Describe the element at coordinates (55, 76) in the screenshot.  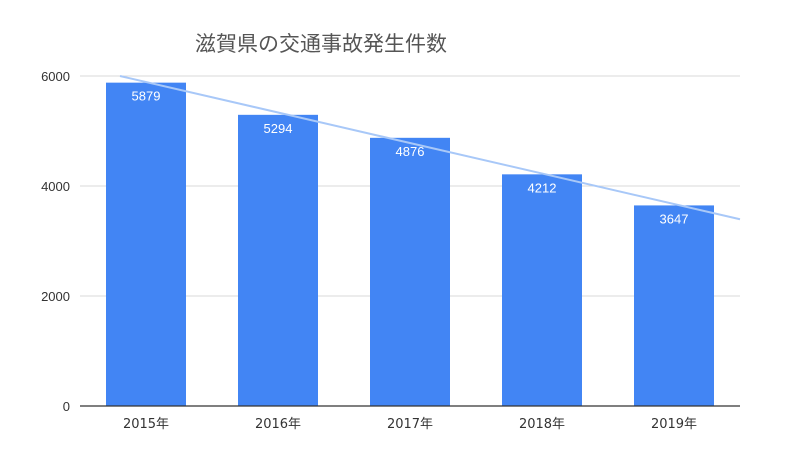
I see `y-tick-label: 6000` at that location.